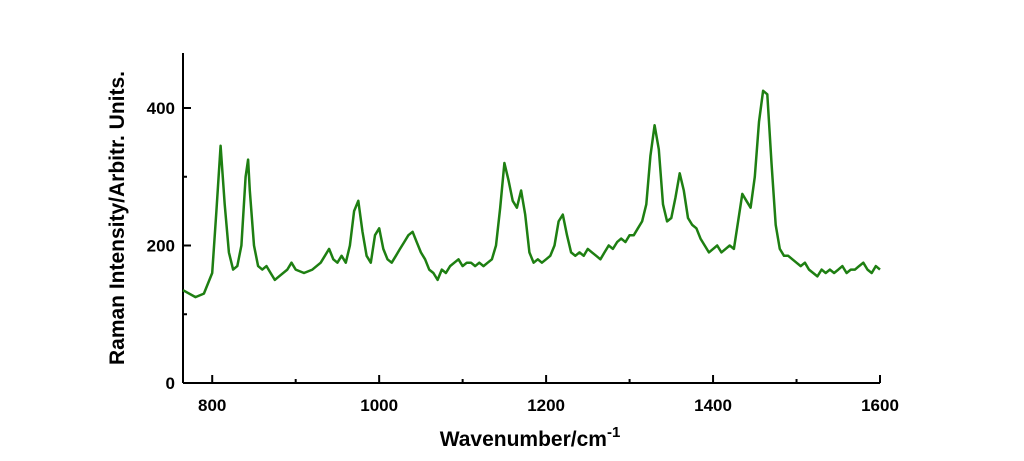 The height and width of the screenshot is (461, 1024). Describe the element at coordinates (161, 246) in the screenshot. I see `y-tick-label: 200` at that location.